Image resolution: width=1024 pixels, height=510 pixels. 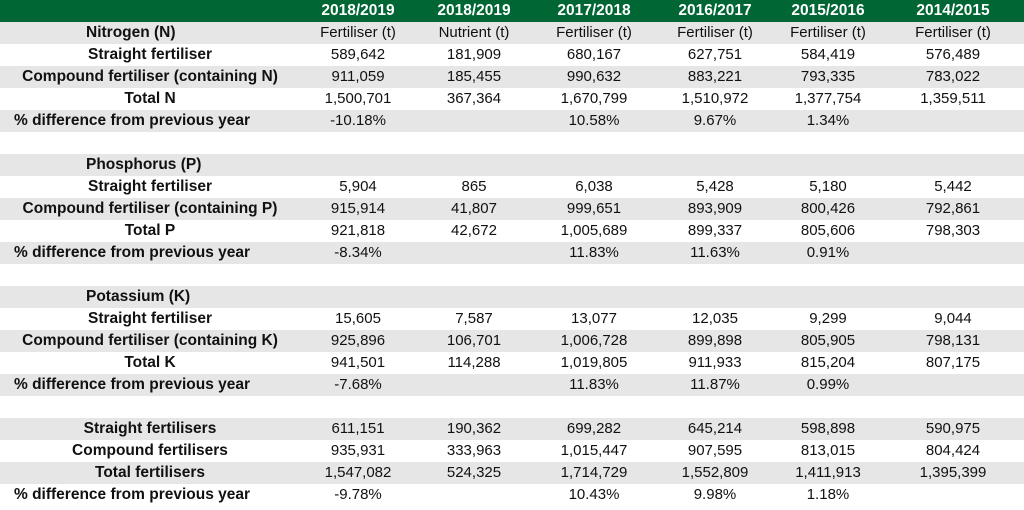 What do you see at coordinates (358, 473) in the screenshot?
I see `table-cell: 1,547,082` at bounding box center [358, 473].